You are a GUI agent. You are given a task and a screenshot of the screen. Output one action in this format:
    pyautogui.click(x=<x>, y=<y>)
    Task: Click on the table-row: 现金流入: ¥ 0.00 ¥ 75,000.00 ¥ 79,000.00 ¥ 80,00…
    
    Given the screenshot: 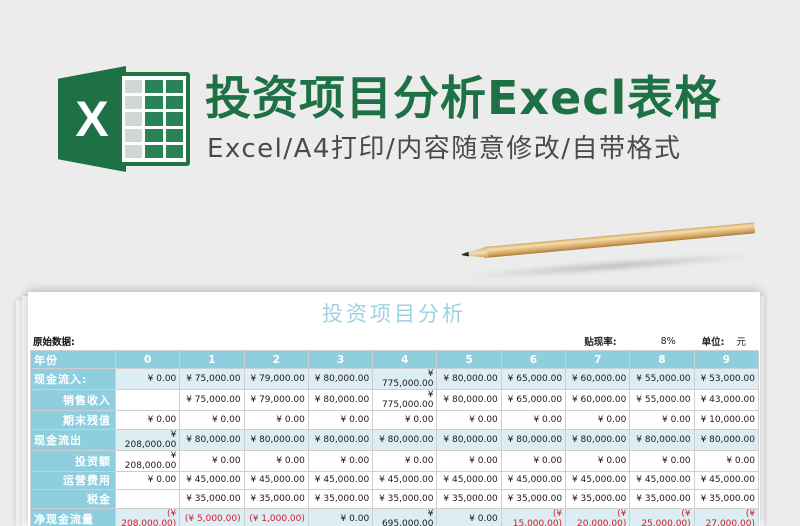 What is the action you would take?
    pyautogui.click(x=394, y=379)
    